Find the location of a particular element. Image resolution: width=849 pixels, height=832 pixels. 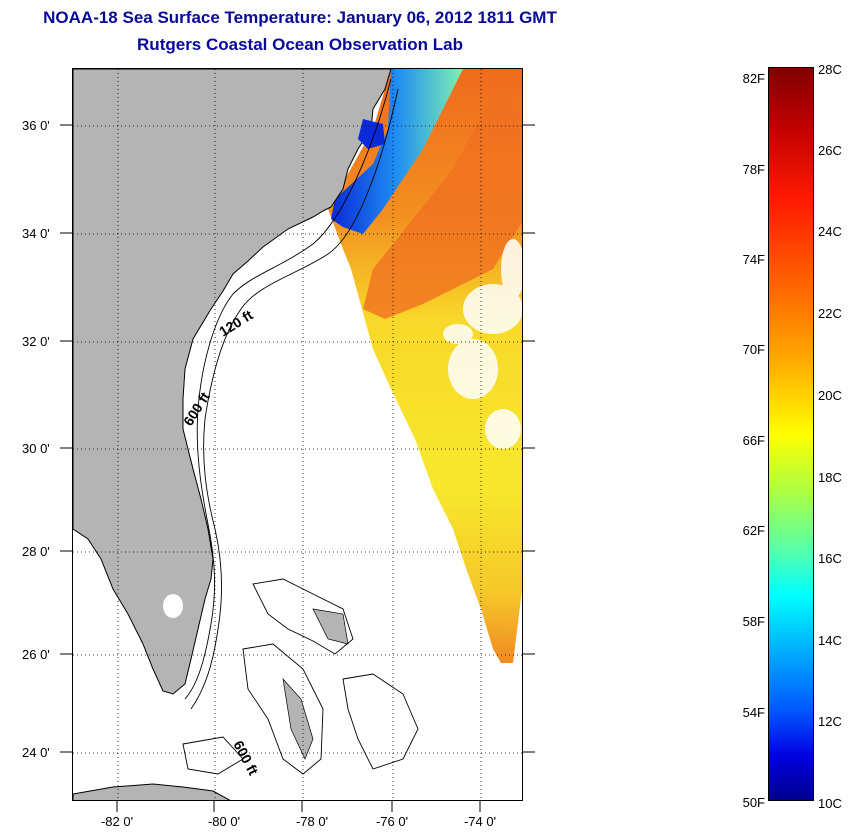

cuba-land is located at coordinates (152, 791).